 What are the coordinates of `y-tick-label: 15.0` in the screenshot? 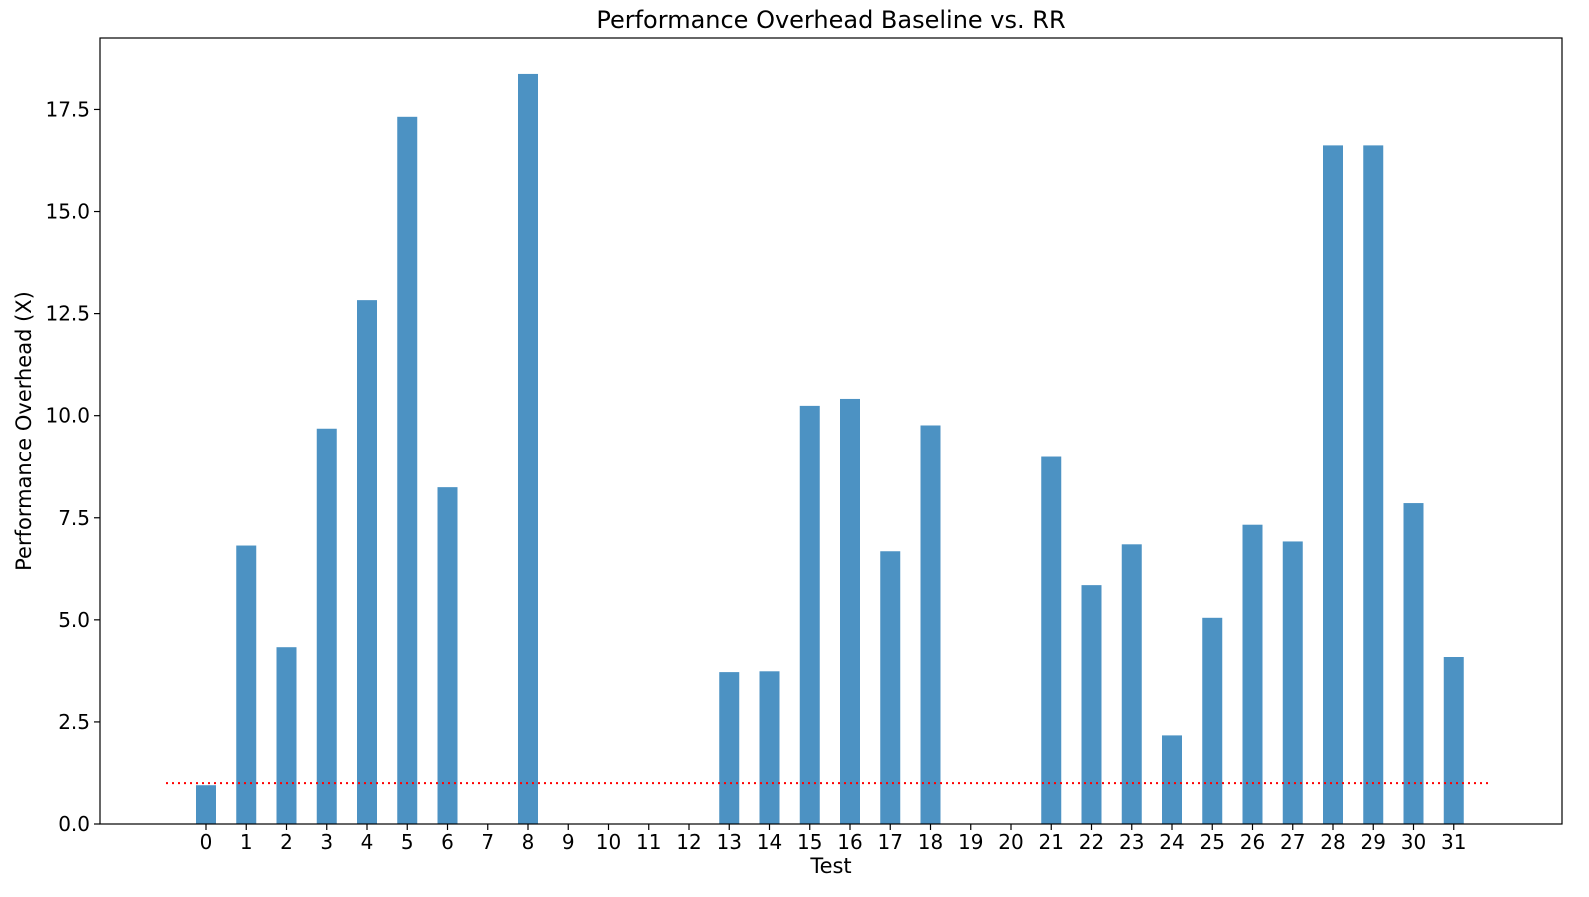 It's located at (67, 212).